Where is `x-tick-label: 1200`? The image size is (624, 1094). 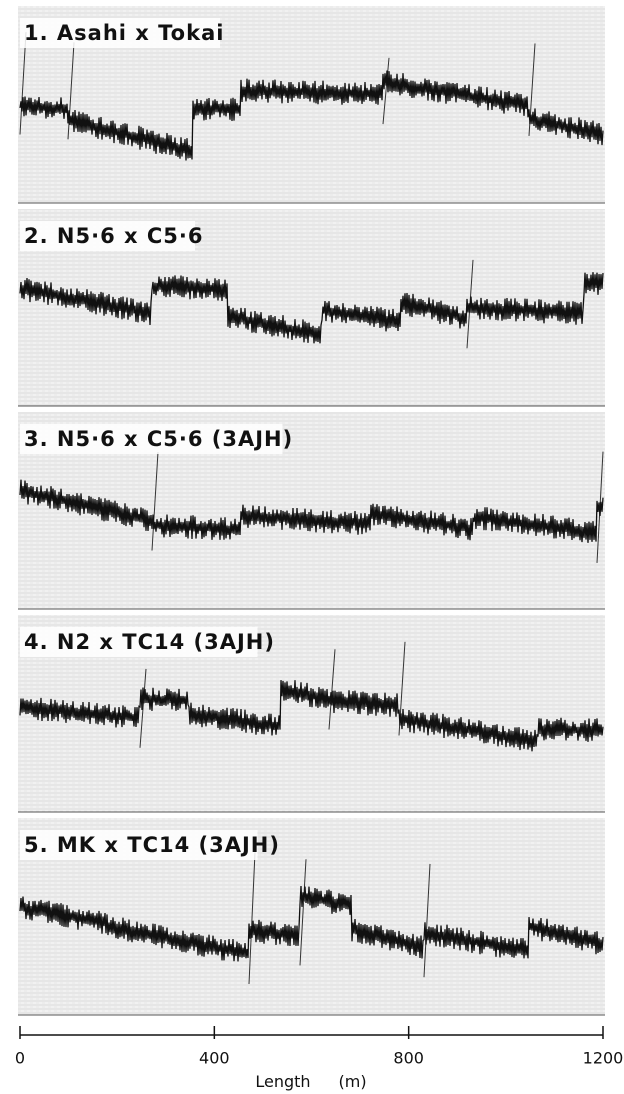
x-tick-label: 1200 is located at coordinates (603, 1058).